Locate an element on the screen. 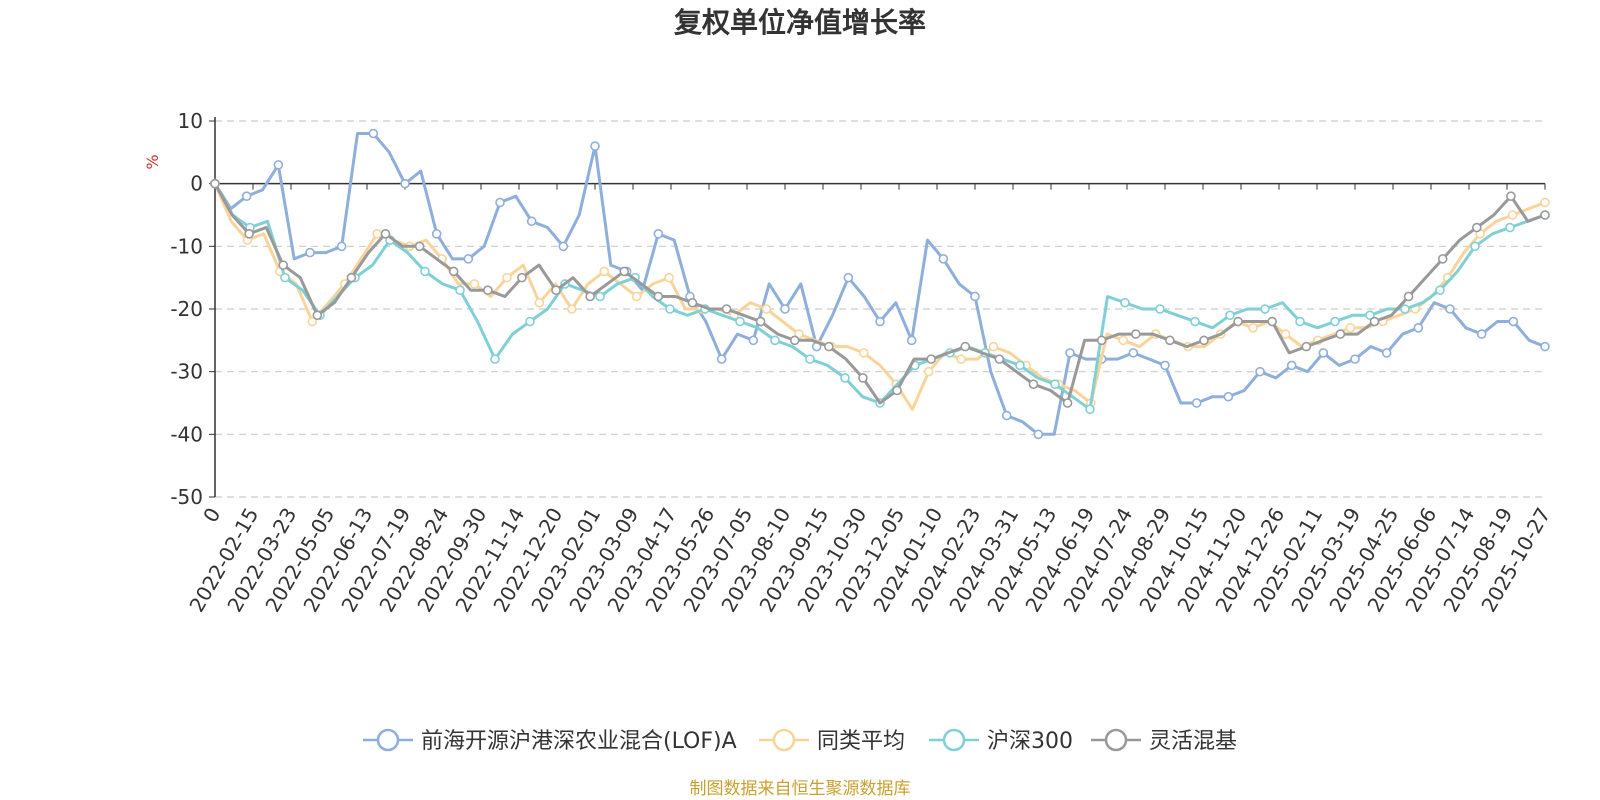 The width and height of the screenshot is (1600, 800). y-tick-label: -30 is located at coordinates (186, 372).